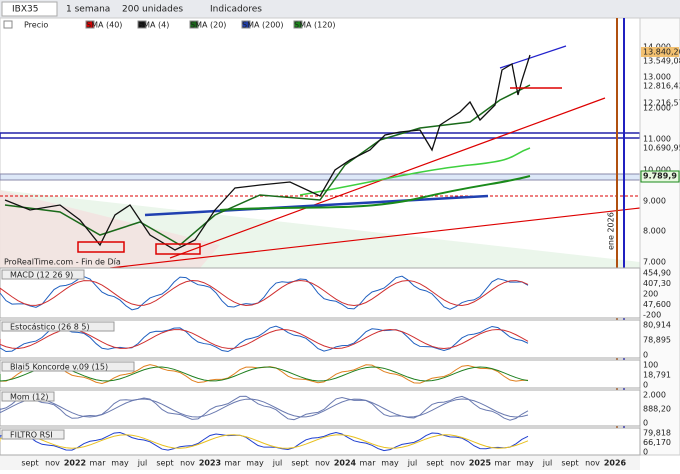 Image resolution: width=680 pixels, height=474 pixels. Describe the element at coordinates (657, 375) in the screenshot. I see `panel-axis-label: 18,791` at that location.